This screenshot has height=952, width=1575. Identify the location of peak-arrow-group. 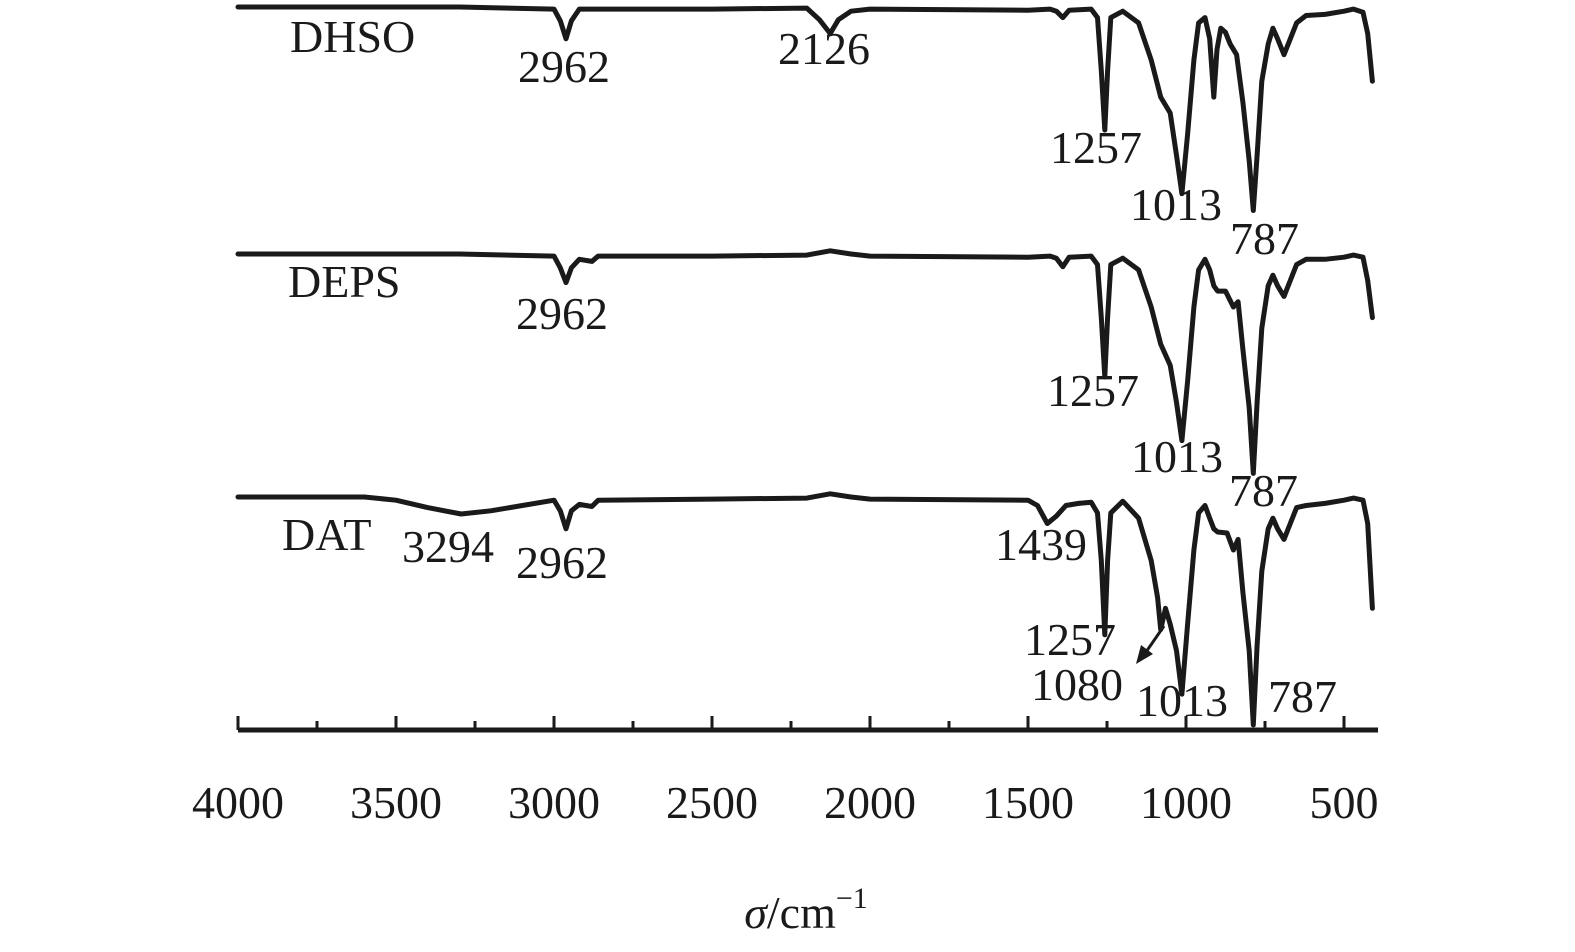
(1151, 644).